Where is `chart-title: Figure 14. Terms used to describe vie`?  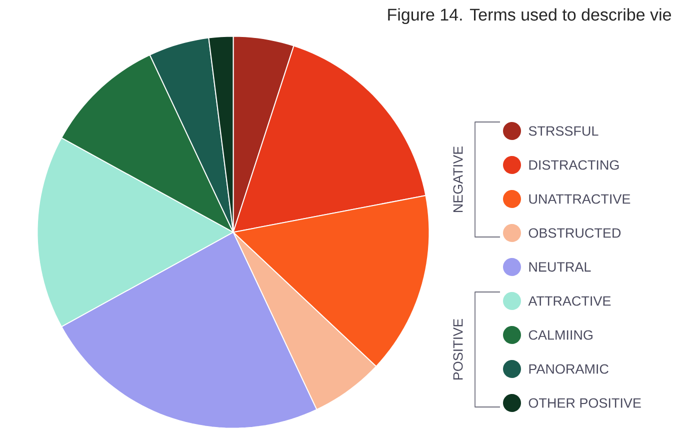 chart-title: Figure 14. Terms used to describe vie is located at coordinates (530, 16).